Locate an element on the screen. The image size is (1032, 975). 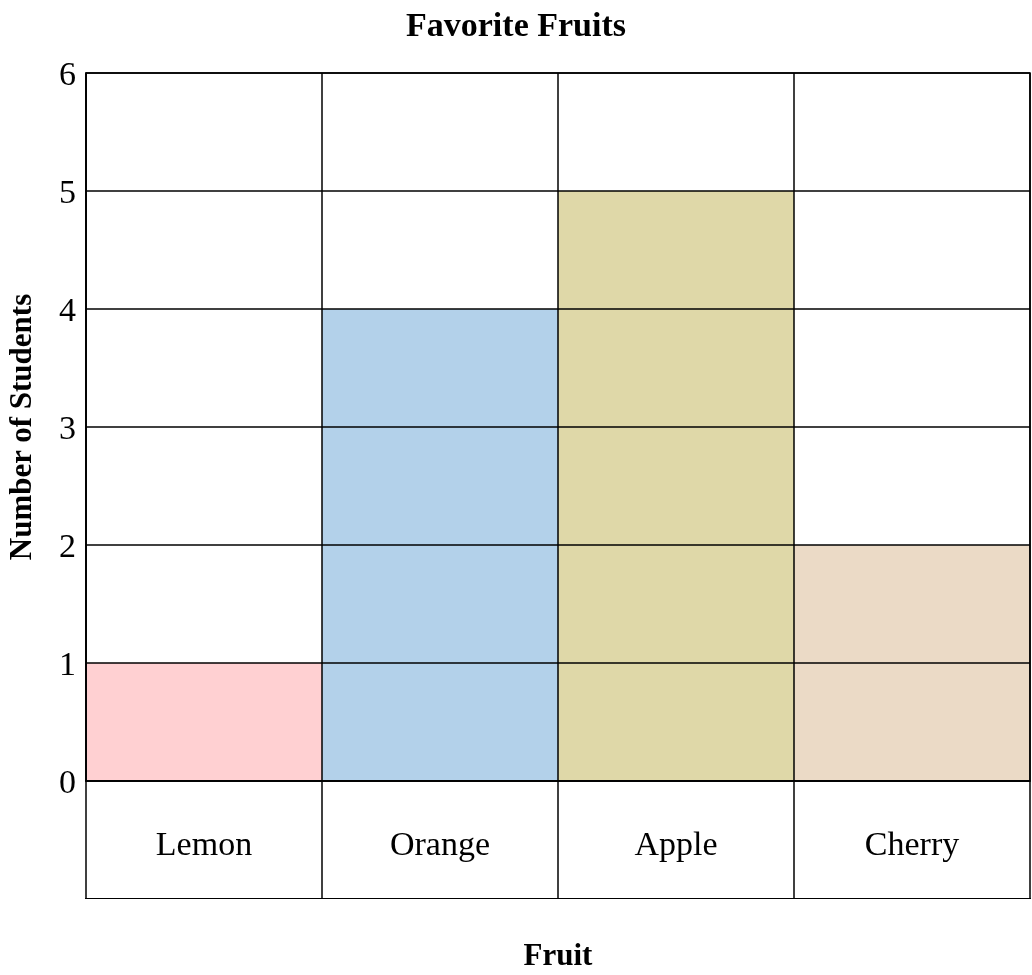
y-tick-label: 1 is located at coordinates (67, 663).